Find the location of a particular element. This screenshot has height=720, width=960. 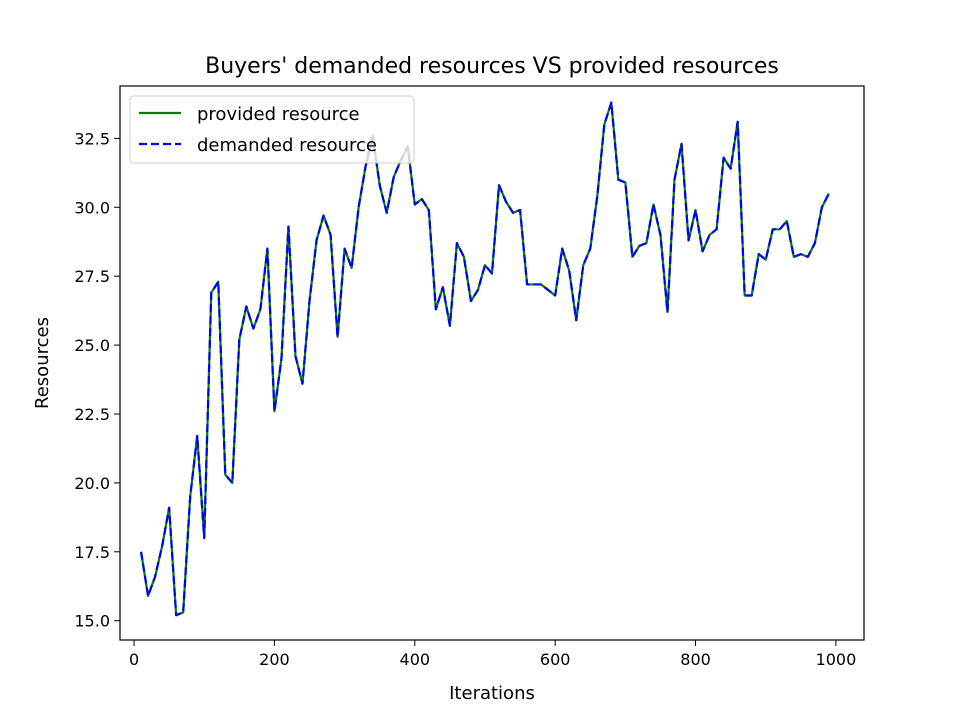

y-tick-label: 22.5 is located at coordinates (92, 414).